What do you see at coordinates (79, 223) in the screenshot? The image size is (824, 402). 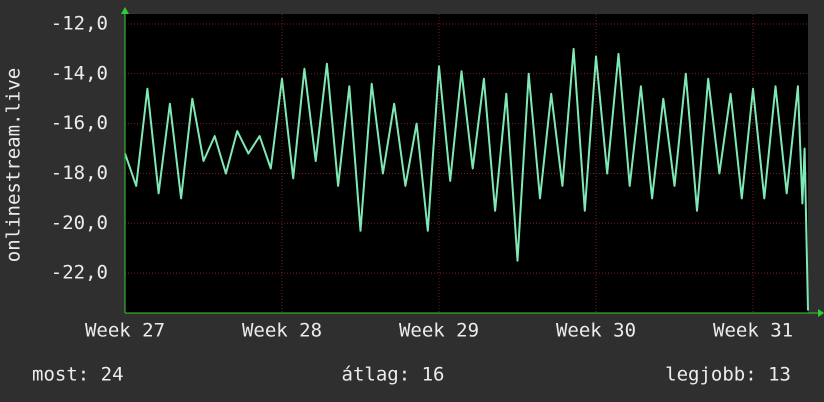 I see `y-tick-label: -20,0` at bounding box center [79, 223].